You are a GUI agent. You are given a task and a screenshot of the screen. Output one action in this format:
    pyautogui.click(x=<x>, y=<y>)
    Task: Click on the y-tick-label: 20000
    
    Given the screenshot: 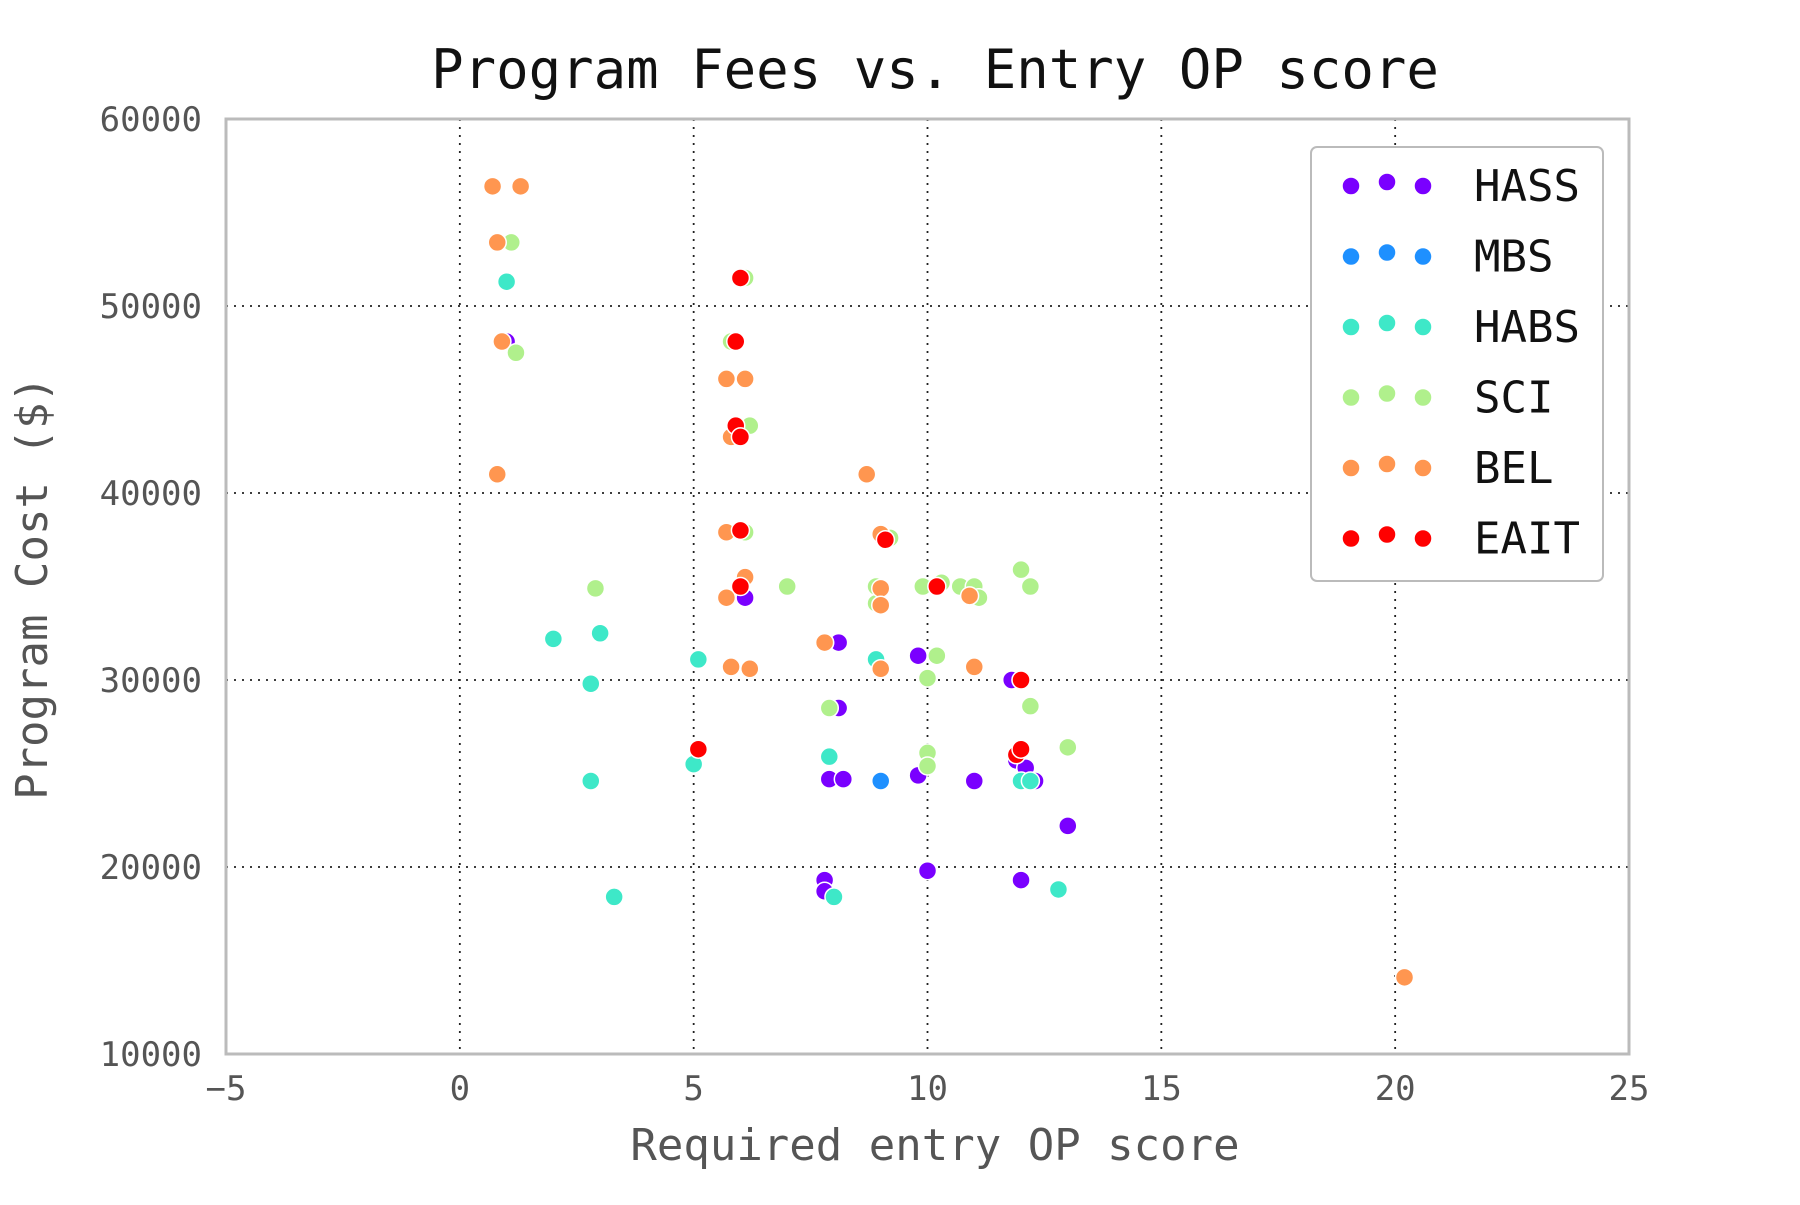 What is the action you would take?
    pyautogui.click(x=151, y=868)
    